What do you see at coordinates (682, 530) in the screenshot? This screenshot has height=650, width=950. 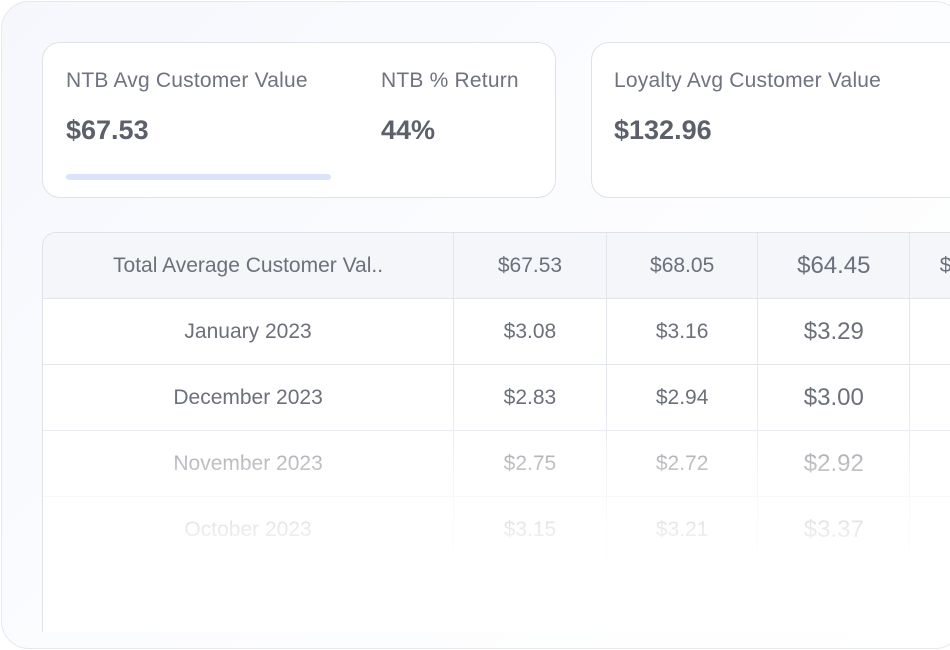 I see `row-value-cell: $3.21` at bounding box center [682, 530].